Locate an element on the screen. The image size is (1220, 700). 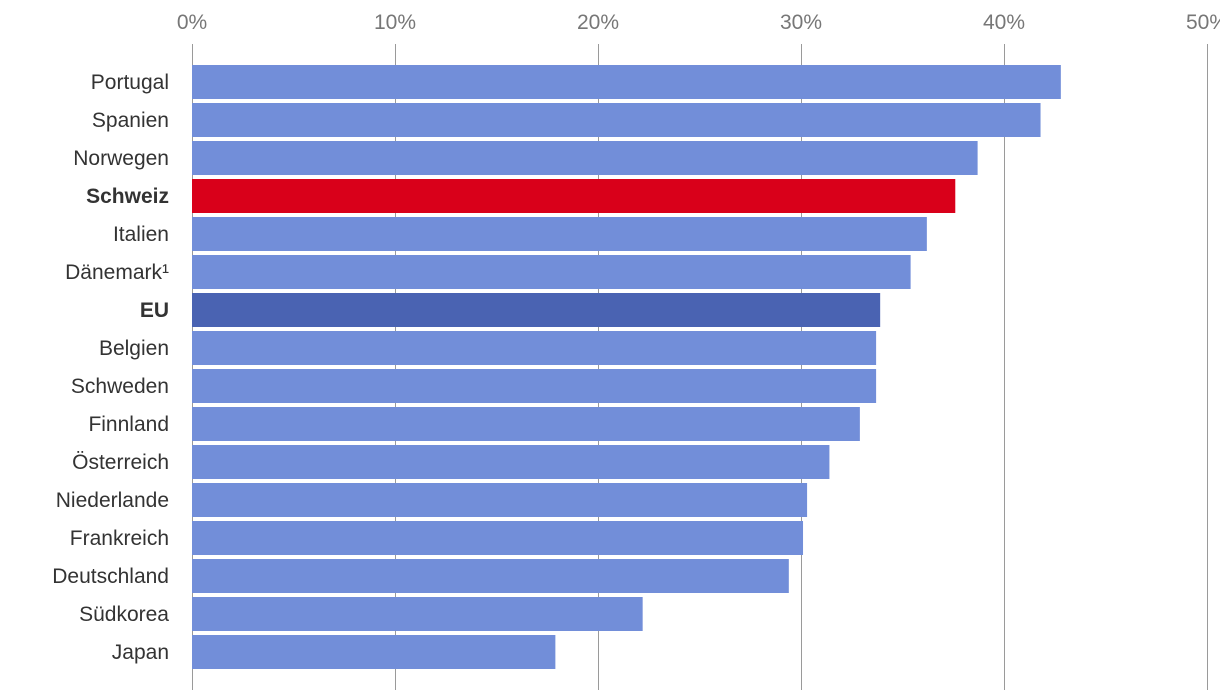
category-label-eu: EU is located at coordinates (154, 310).